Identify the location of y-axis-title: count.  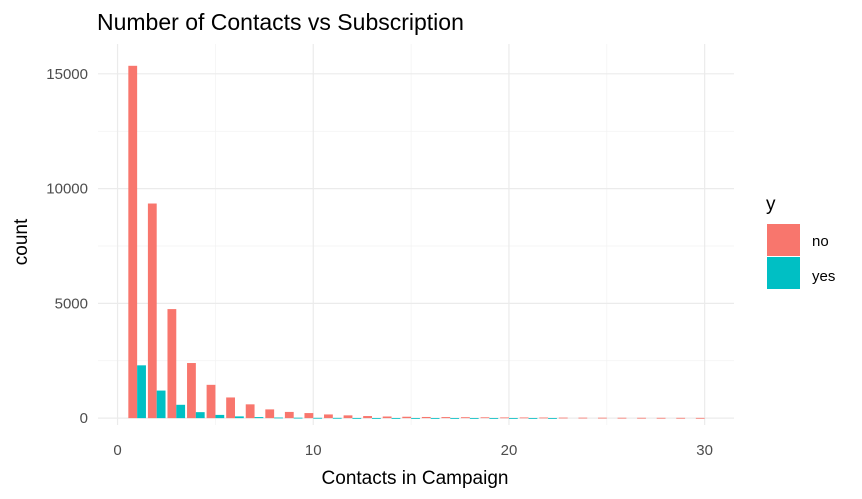
(21, 241).